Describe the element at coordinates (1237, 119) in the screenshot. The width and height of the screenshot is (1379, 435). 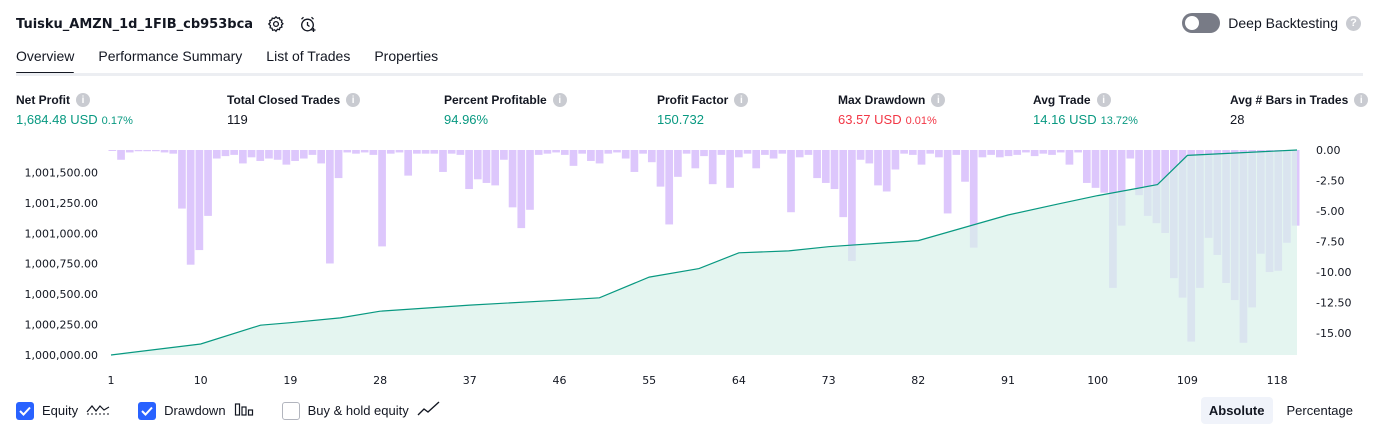
I see `metric-value: 28` at that location.